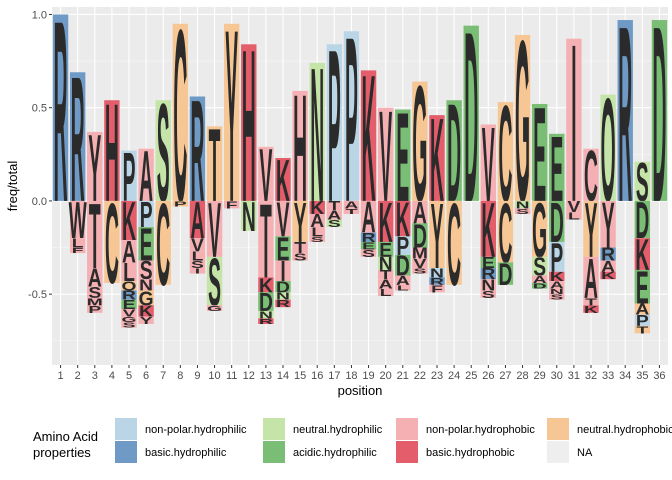 The width and height of the screenshot is (672, 480). Describe the element at coordinates (112, 376) in the screenshot. I see `x-tick-label: 4` at that location.